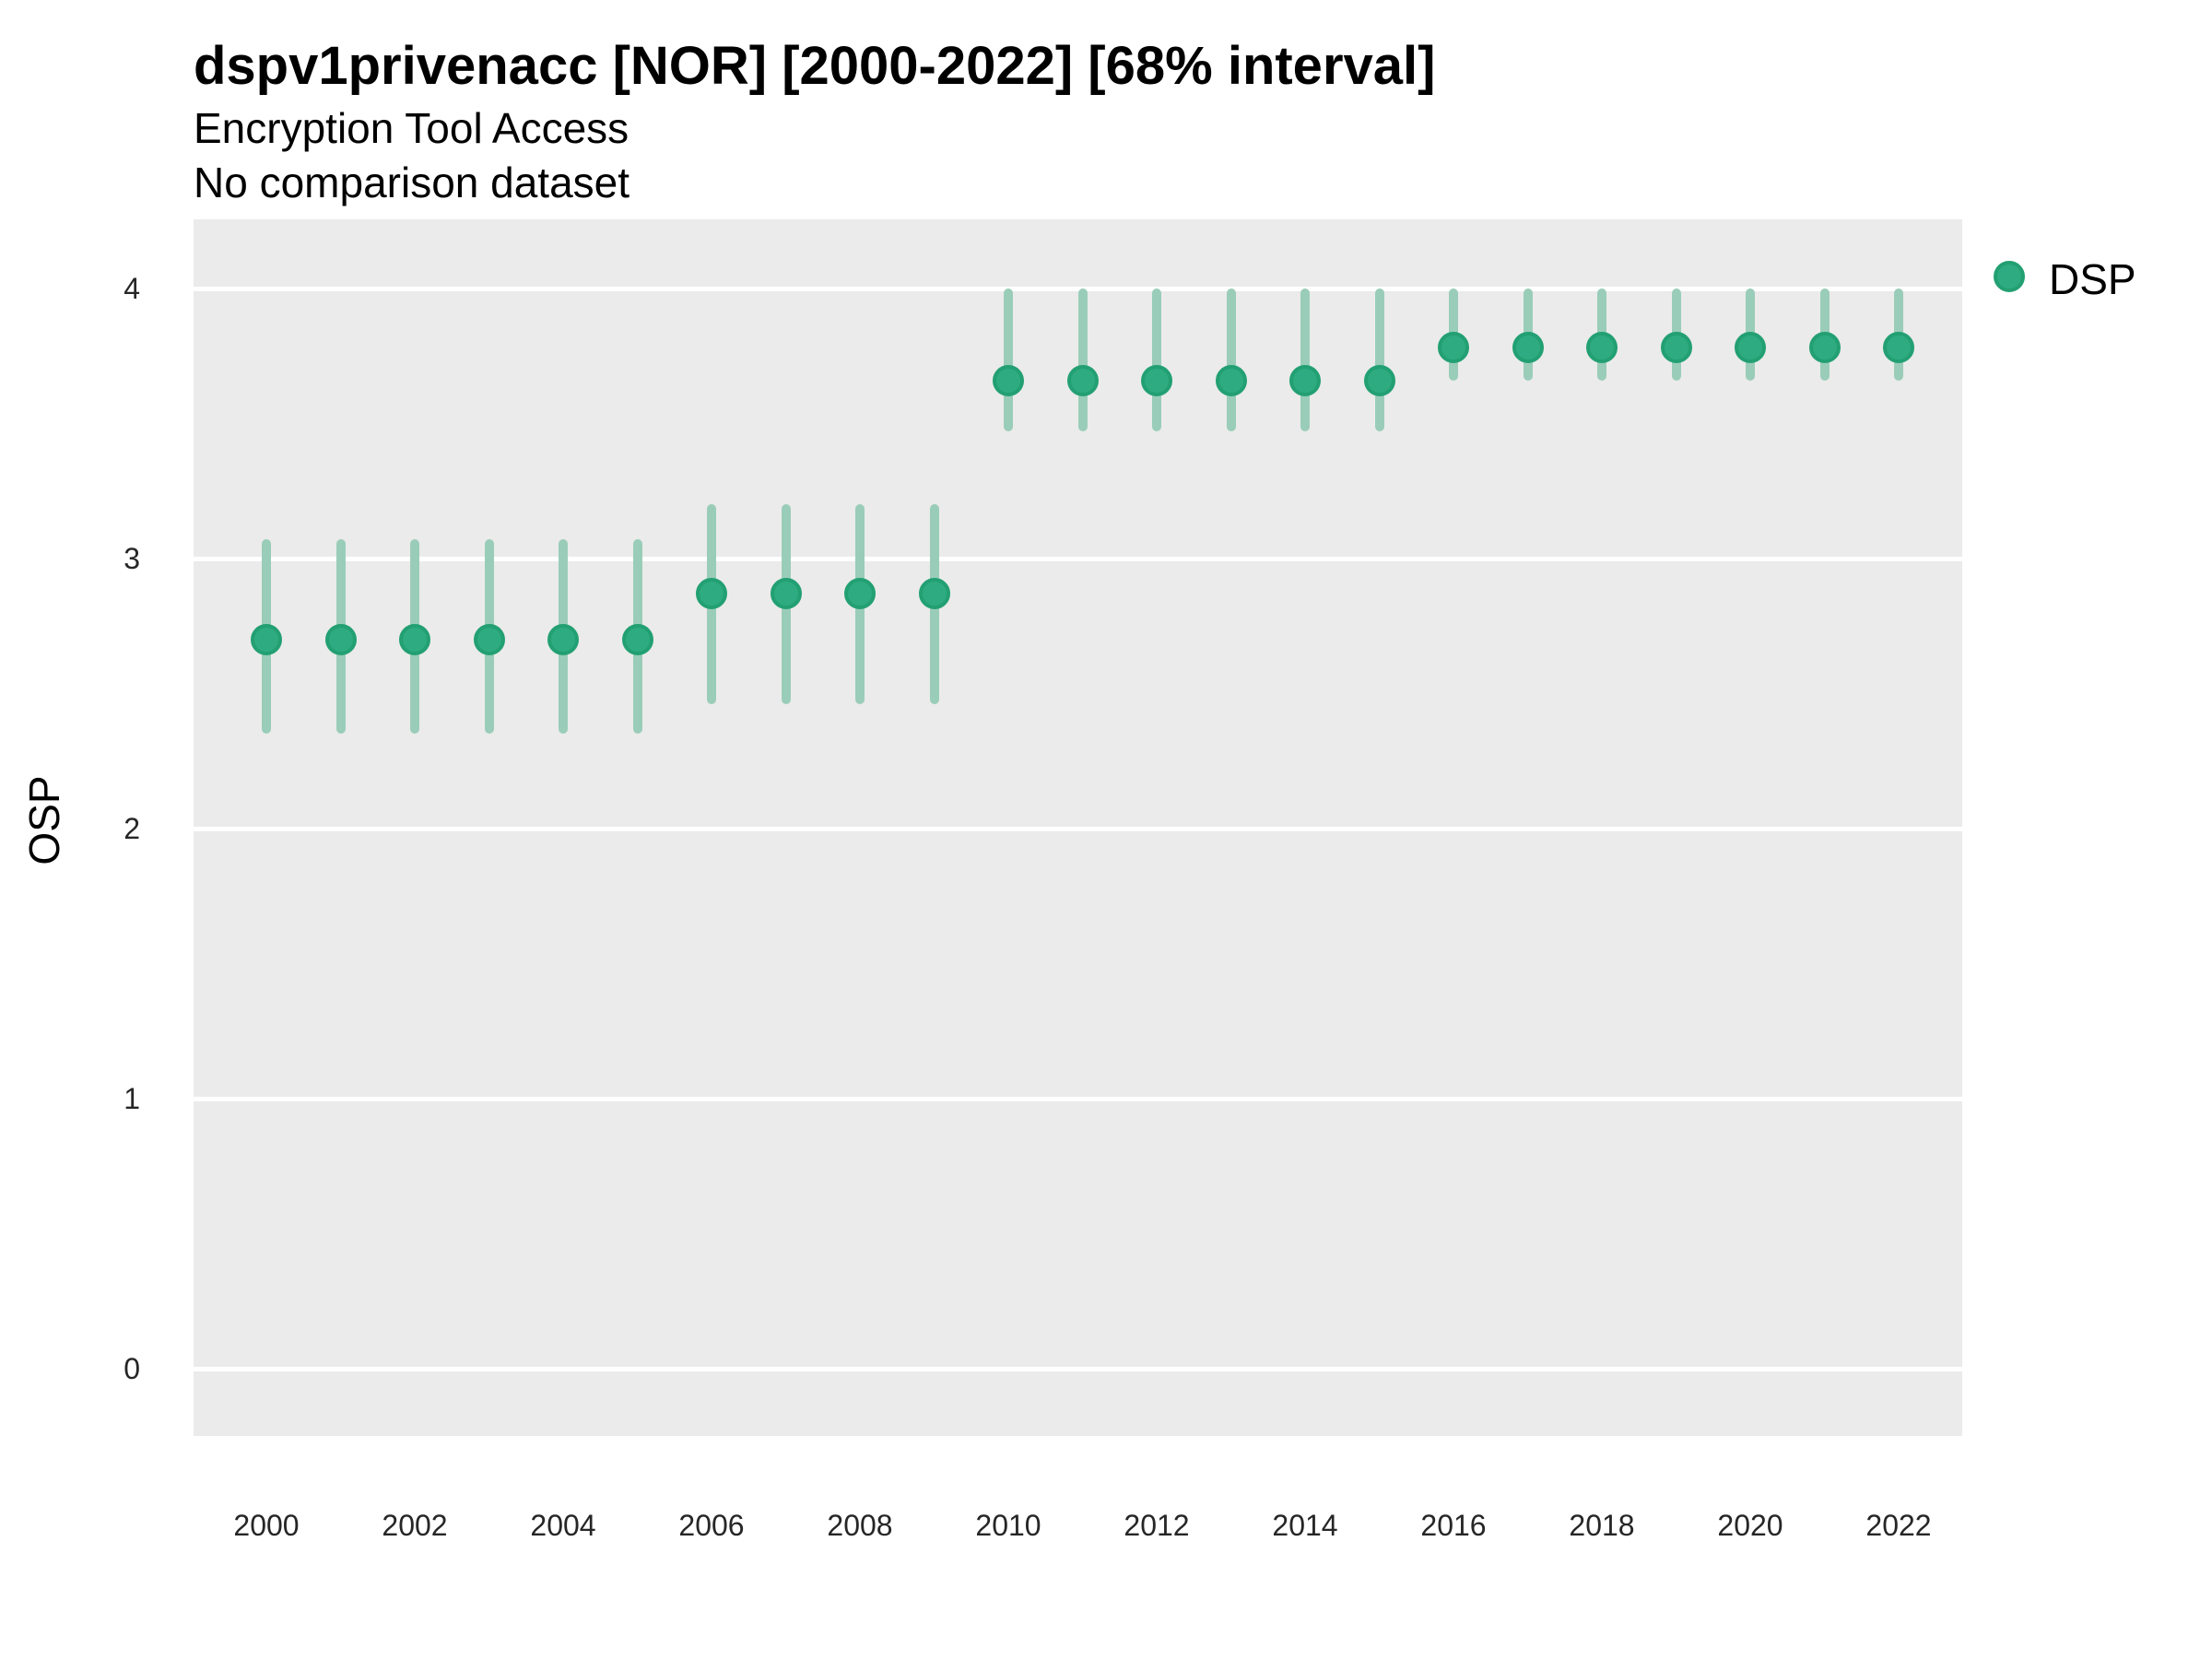  I want to click on x-tick-label: 2002, so click(415, 1525).